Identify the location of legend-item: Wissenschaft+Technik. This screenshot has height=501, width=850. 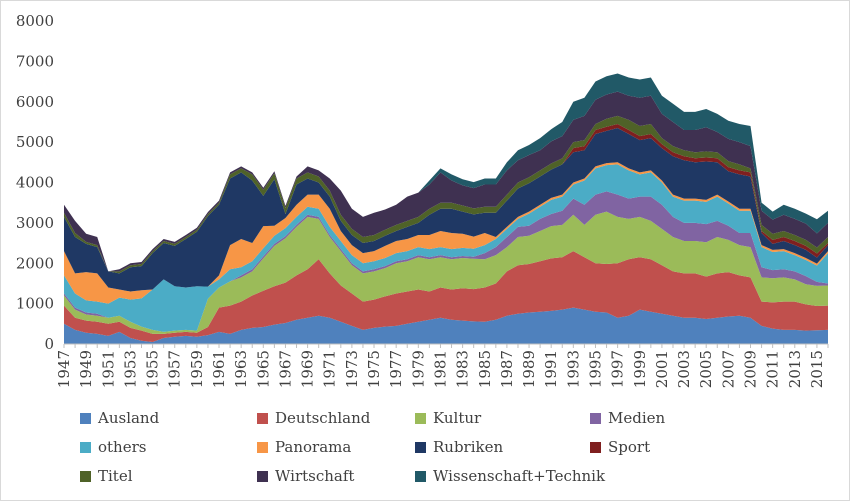
(510, 476).